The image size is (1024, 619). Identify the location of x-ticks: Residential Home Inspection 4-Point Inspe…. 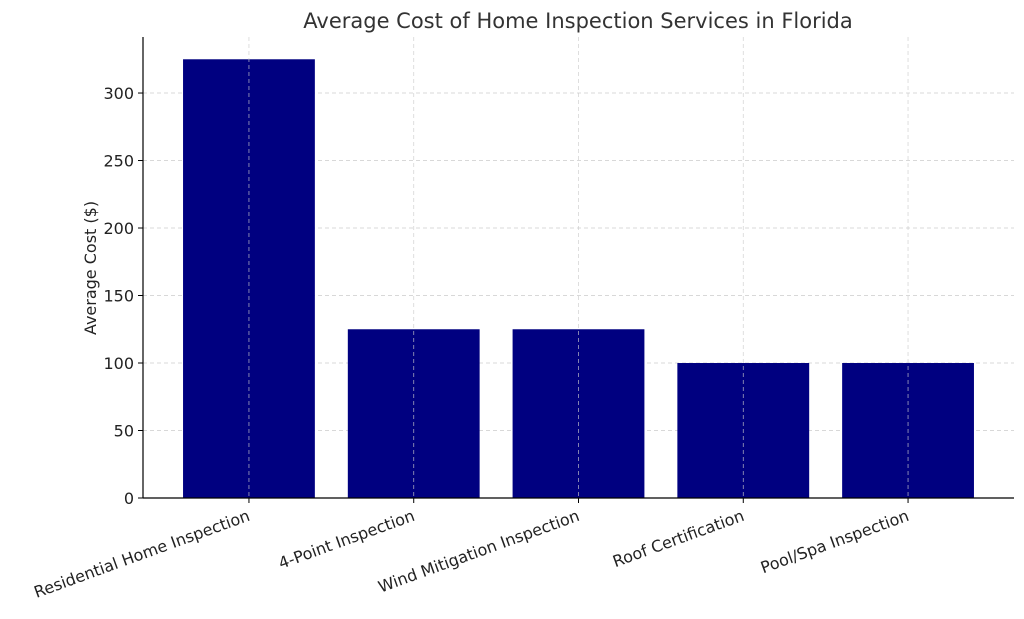
(471, 550).